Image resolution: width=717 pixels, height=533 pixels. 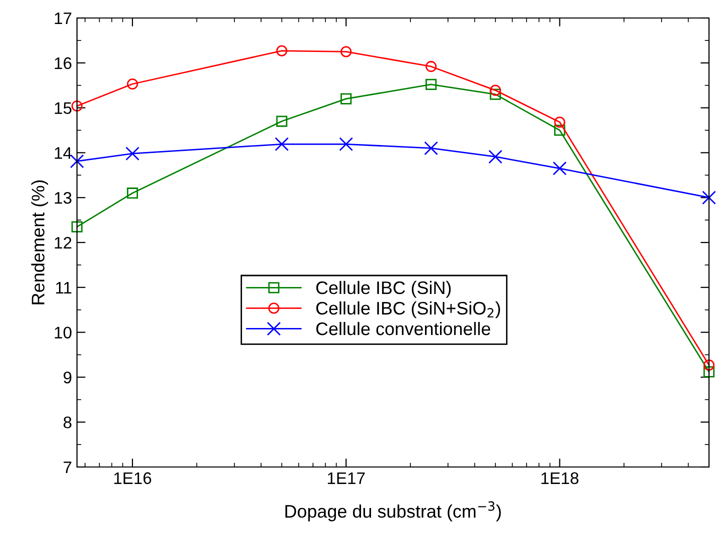 What do you see at coordinates (63, 153) in the screenshot?
I see `y-tick-label: 14` at bounding box center [63, 153].